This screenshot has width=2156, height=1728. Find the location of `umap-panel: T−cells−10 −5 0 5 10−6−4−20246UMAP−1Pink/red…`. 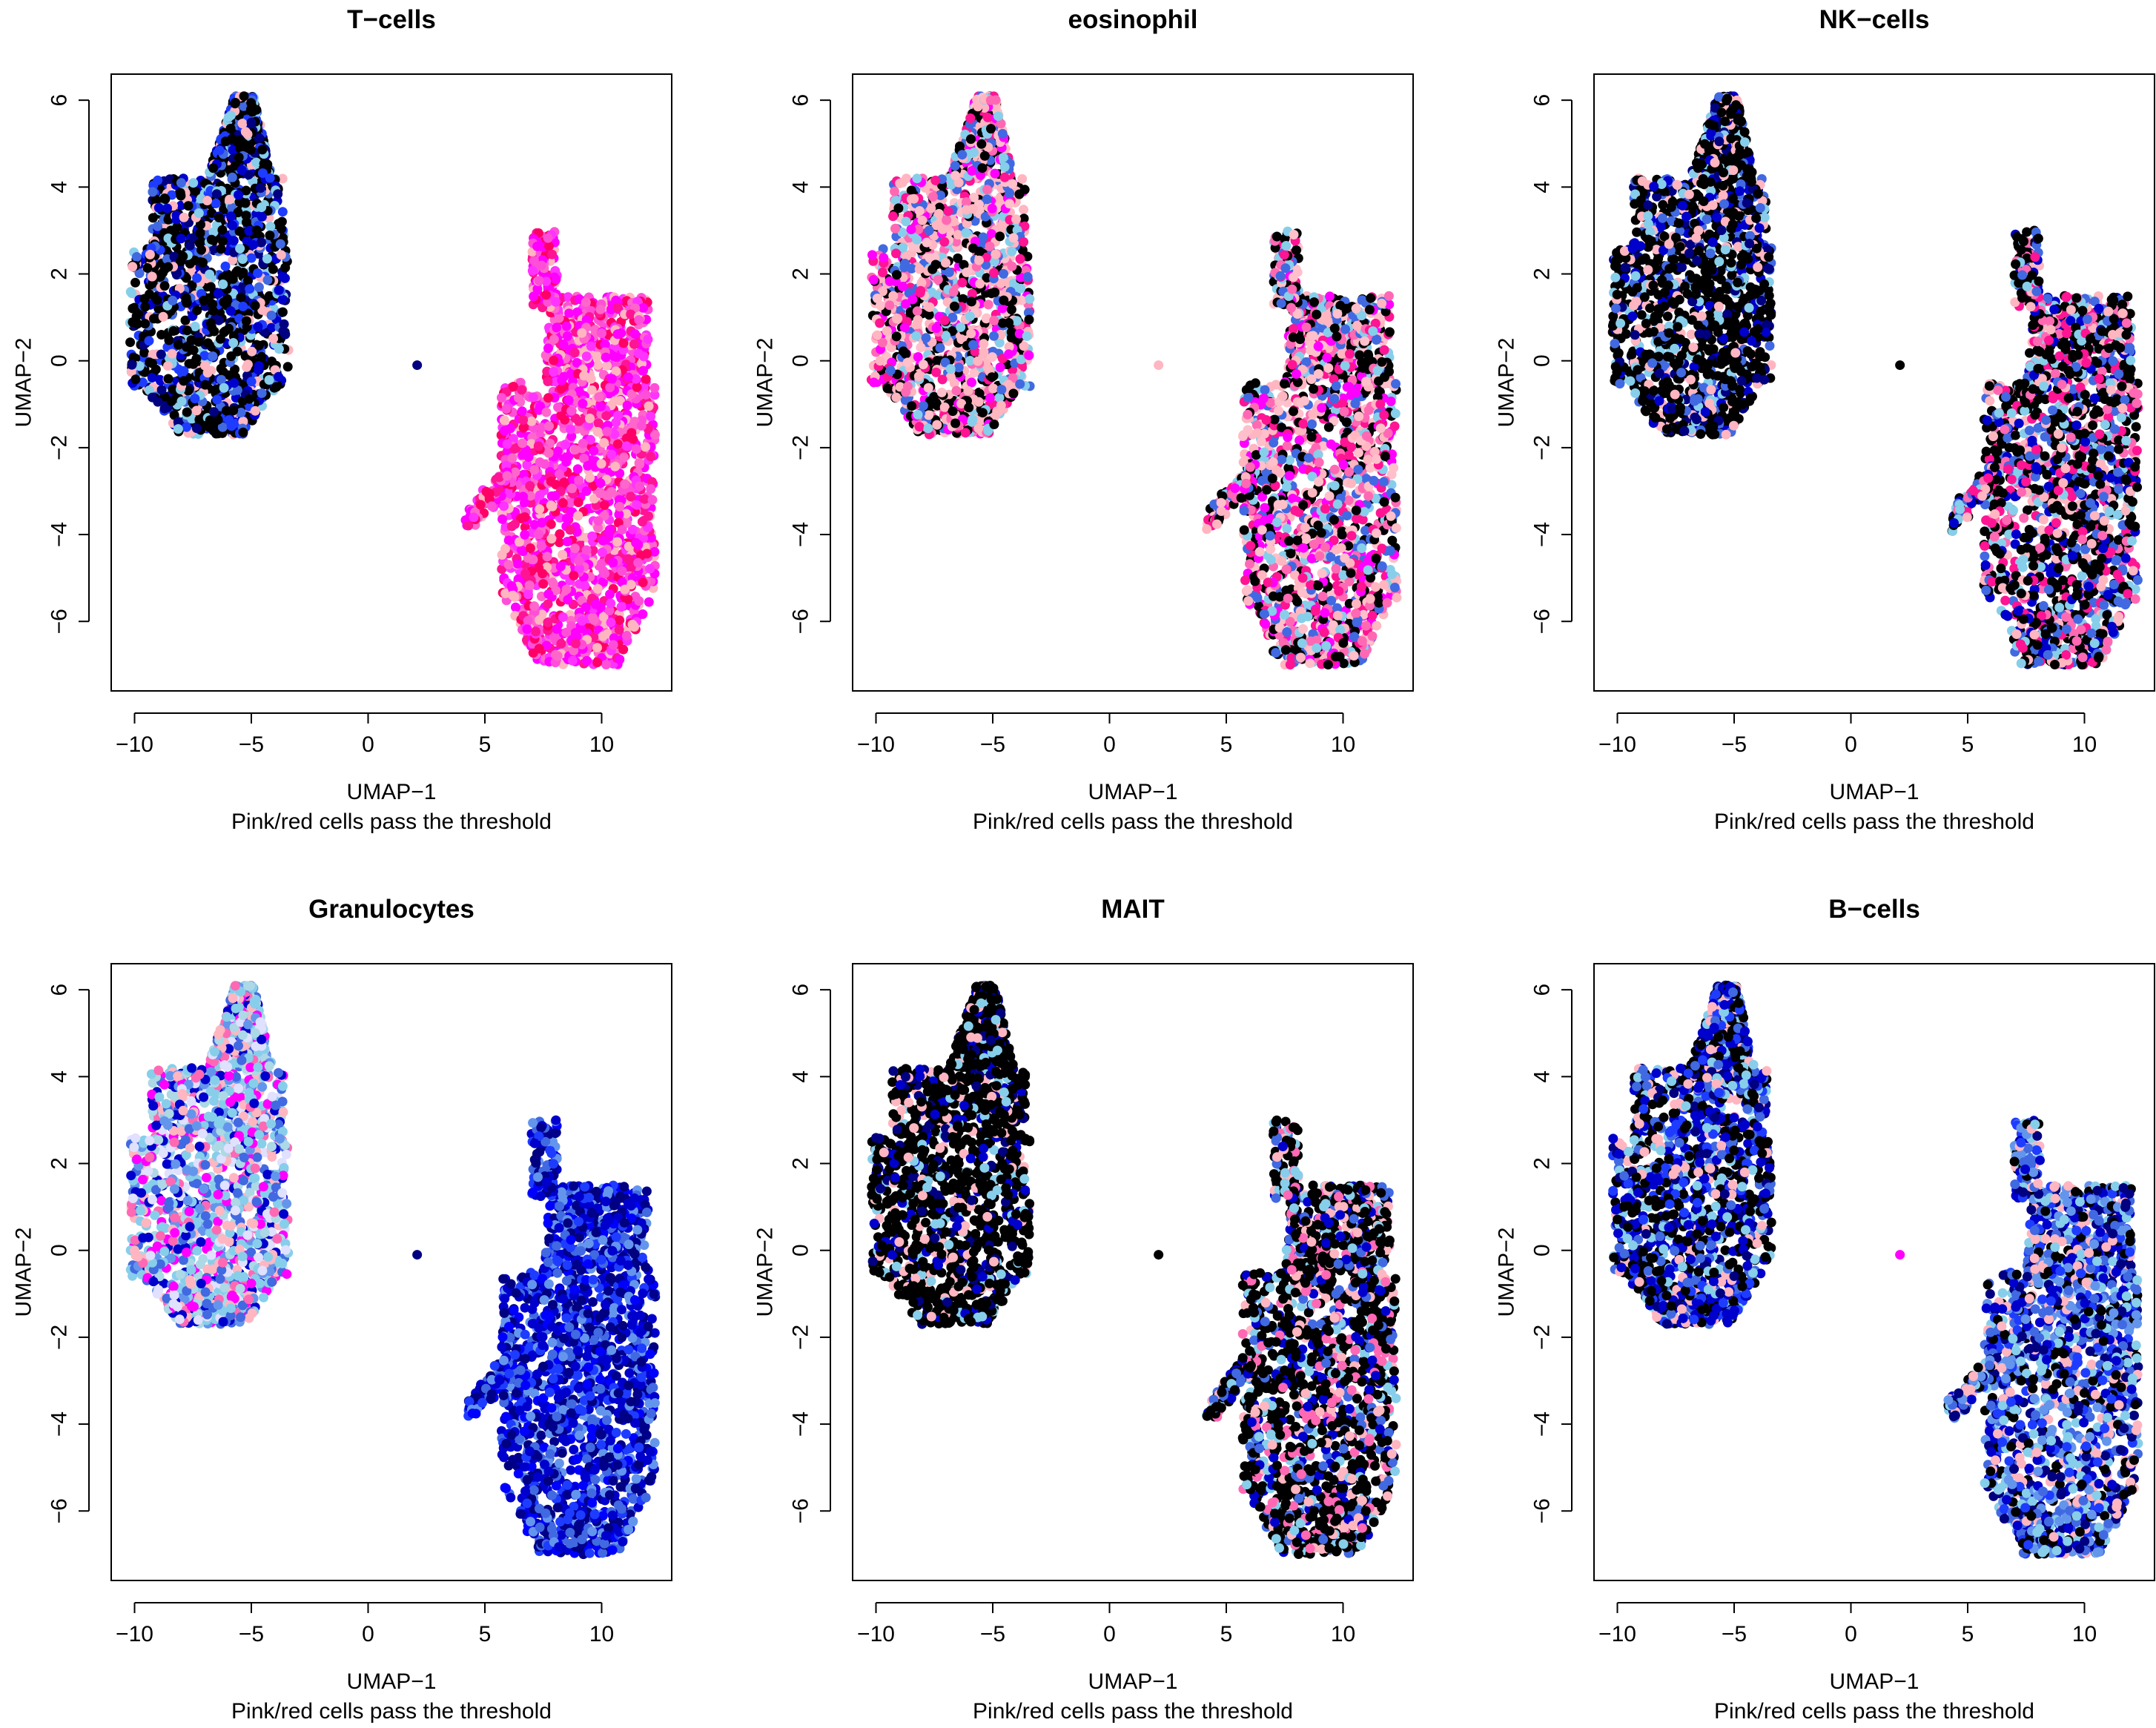

umap-panel: T−cells−10 −5 0 5 10−6−4−20246UMAP−1Pink/red… is located at coordinates (342, 419).